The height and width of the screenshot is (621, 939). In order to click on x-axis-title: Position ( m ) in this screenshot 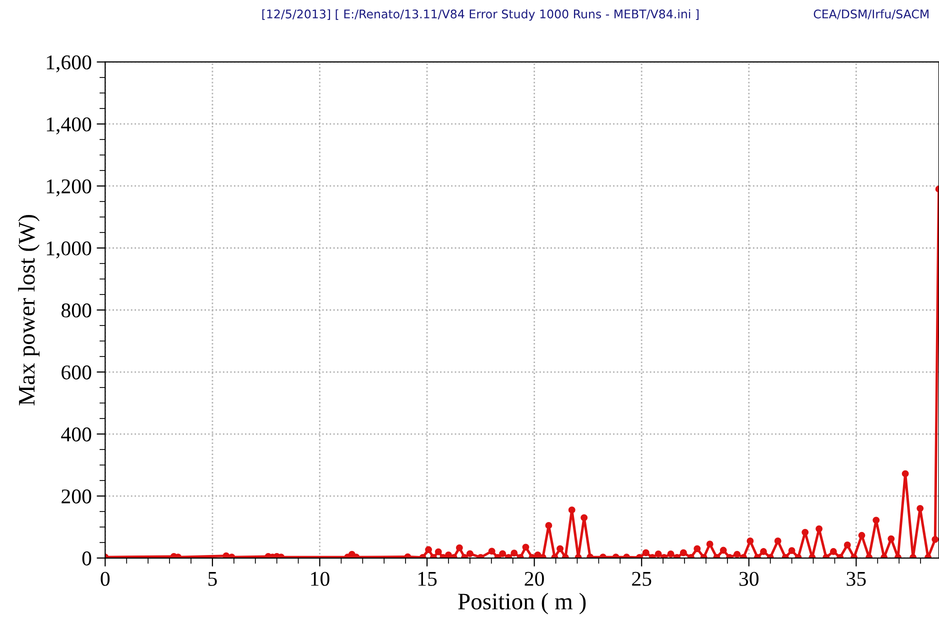, I will do `click(522, 603)`.